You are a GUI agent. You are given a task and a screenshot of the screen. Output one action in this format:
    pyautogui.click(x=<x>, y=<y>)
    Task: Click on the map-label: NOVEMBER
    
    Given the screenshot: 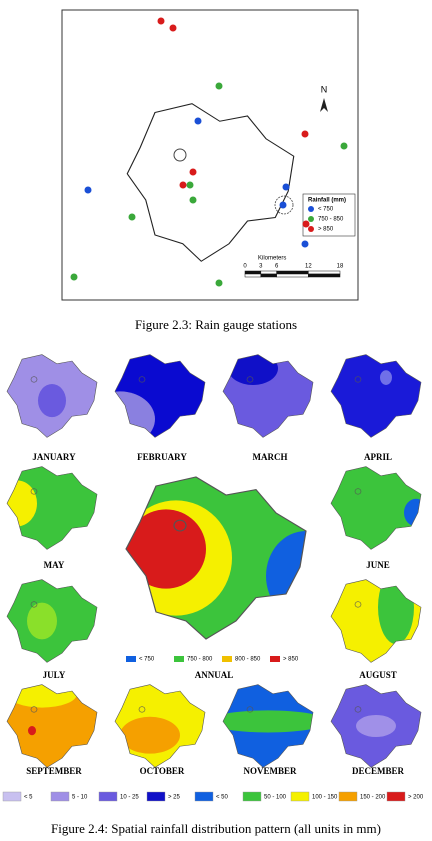 What is the action you would take?
    pyautogui.click(x=270, y=771)
    